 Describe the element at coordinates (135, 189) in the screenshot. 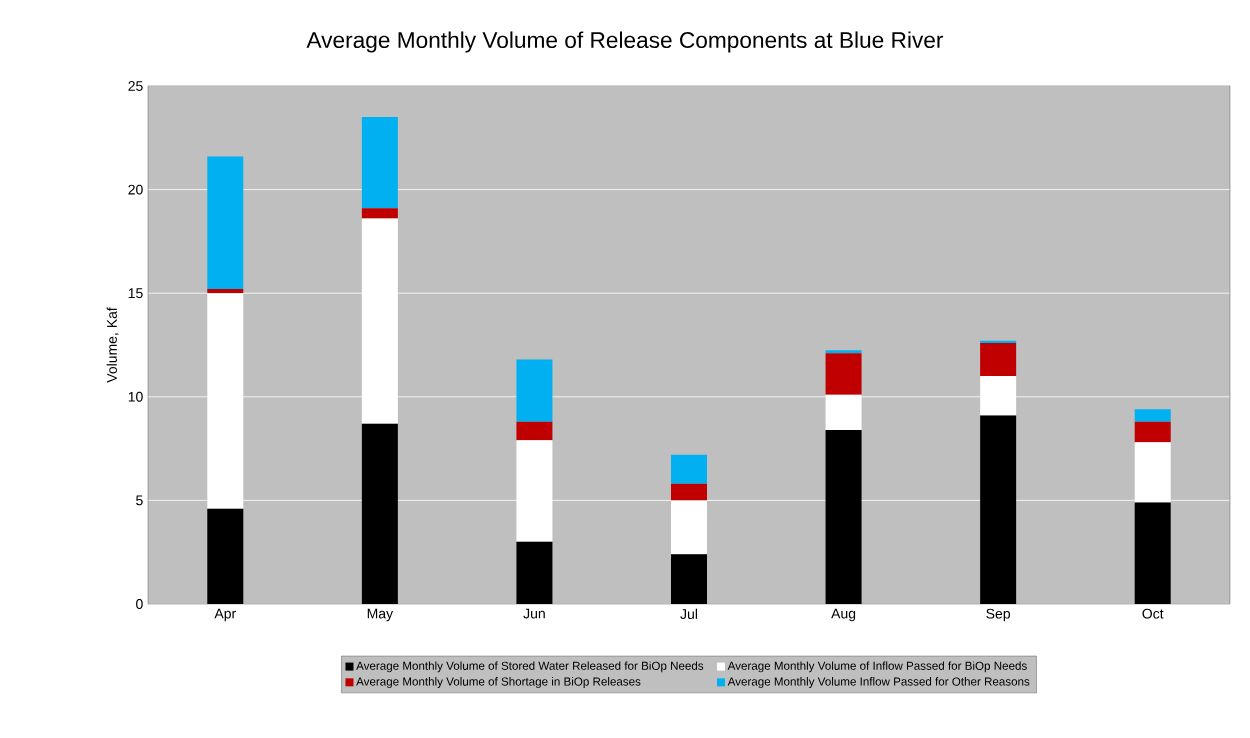

I see `y-tick-label: 20` at that location.